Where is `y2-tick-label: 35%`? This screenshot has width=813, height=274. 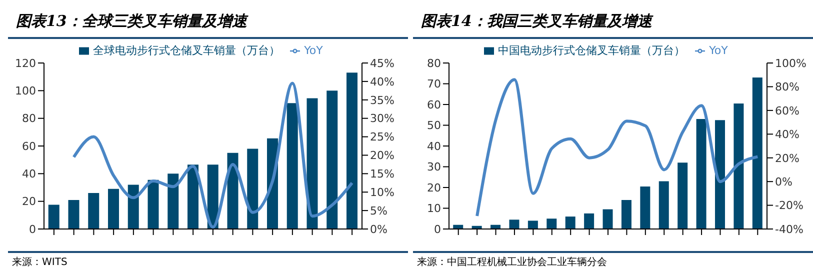 y2-tick-label: 35% is located at coordinates (382, 100).